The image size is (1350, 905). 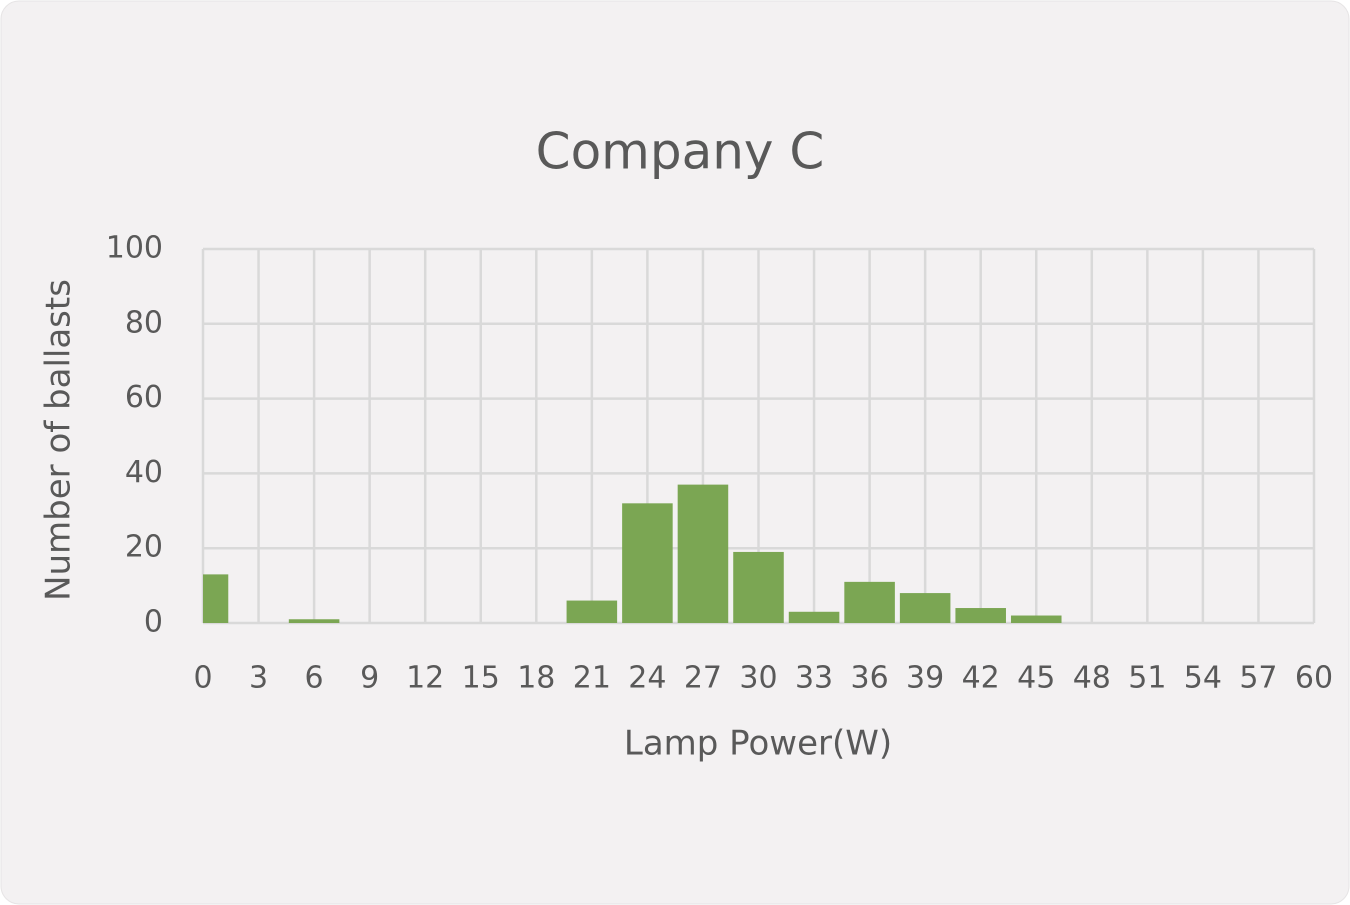 I want to click on x-tick-label: 9, so click(x=369, y=678).